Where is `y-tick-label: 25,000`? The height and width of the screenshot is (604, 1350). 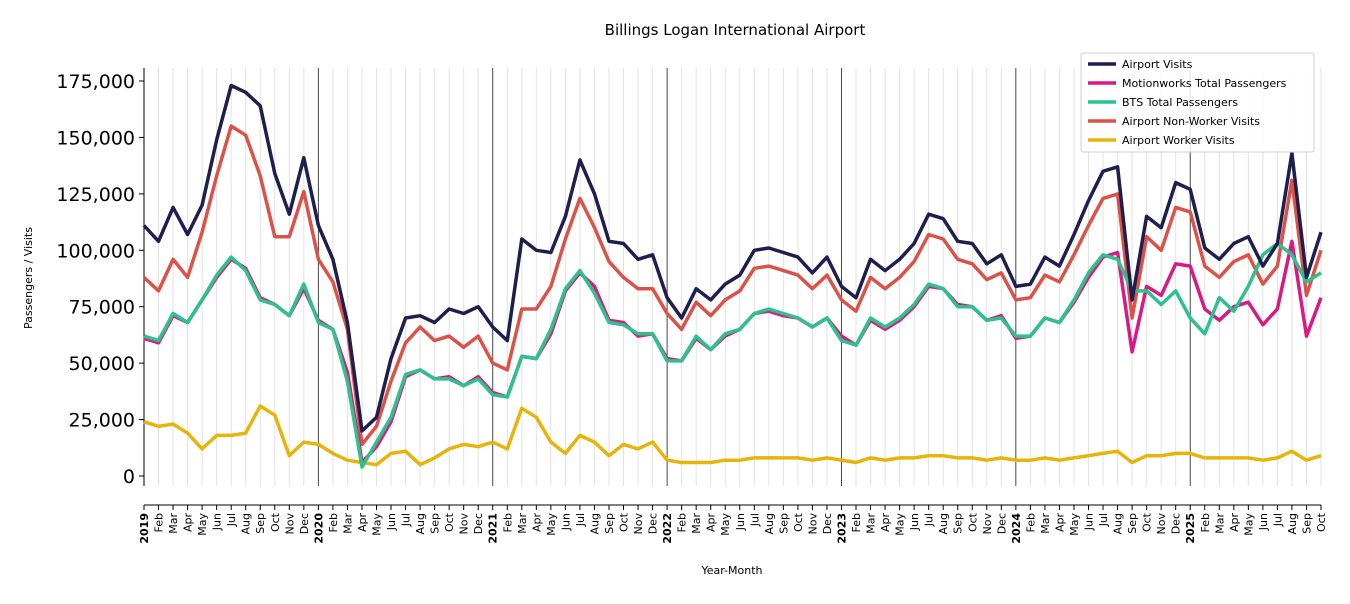
y-tick-label: 25,000 is located at coordinates (102, 421).